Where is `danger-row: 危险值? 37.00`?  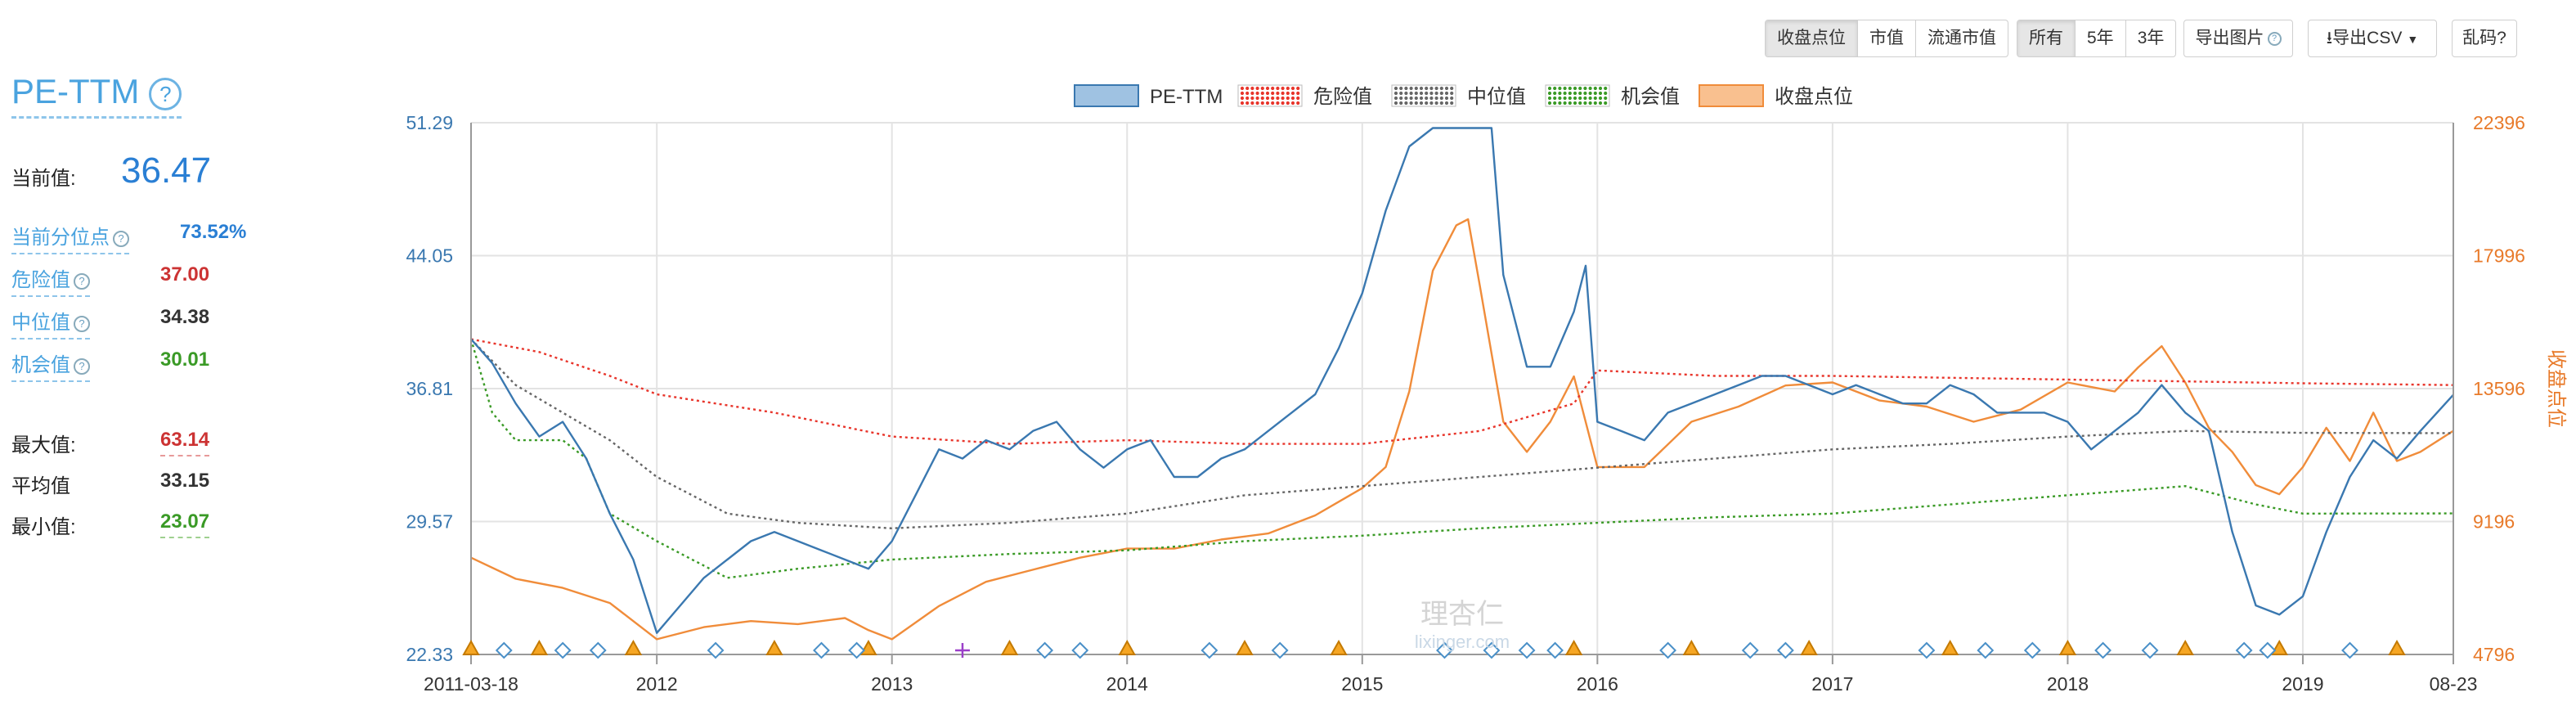 danger-row: 危险值? 37.00 is located at coordinates (110, 280).